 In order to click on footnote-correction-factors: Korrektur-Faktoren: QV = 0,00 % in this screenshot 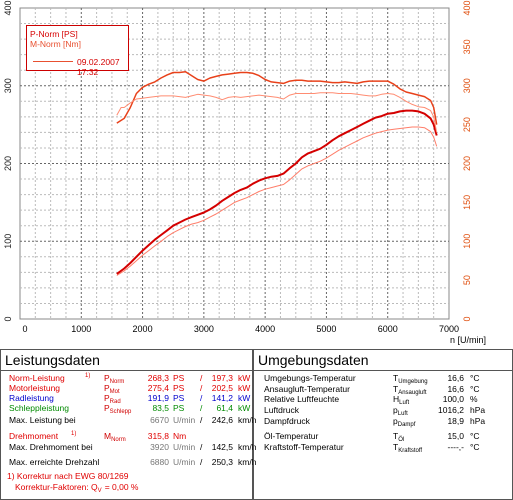, I will do `click(77, 488)`.